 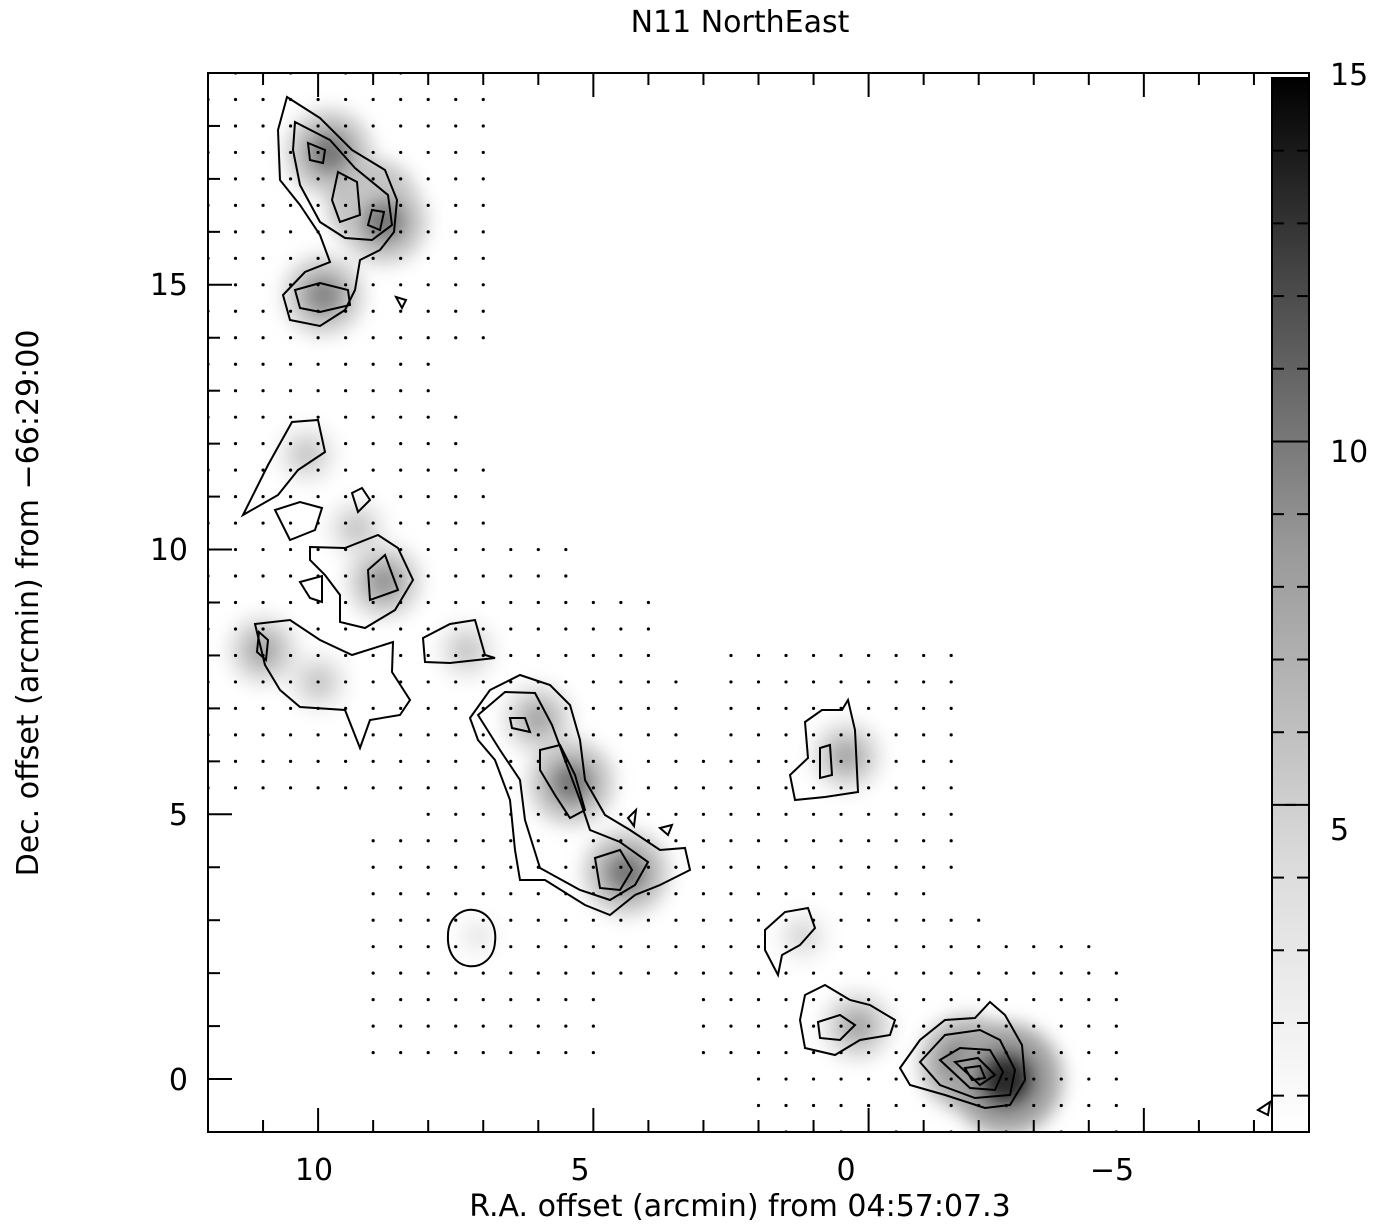 I want to click on ytick-label: 5, so click(x=178, y=815).